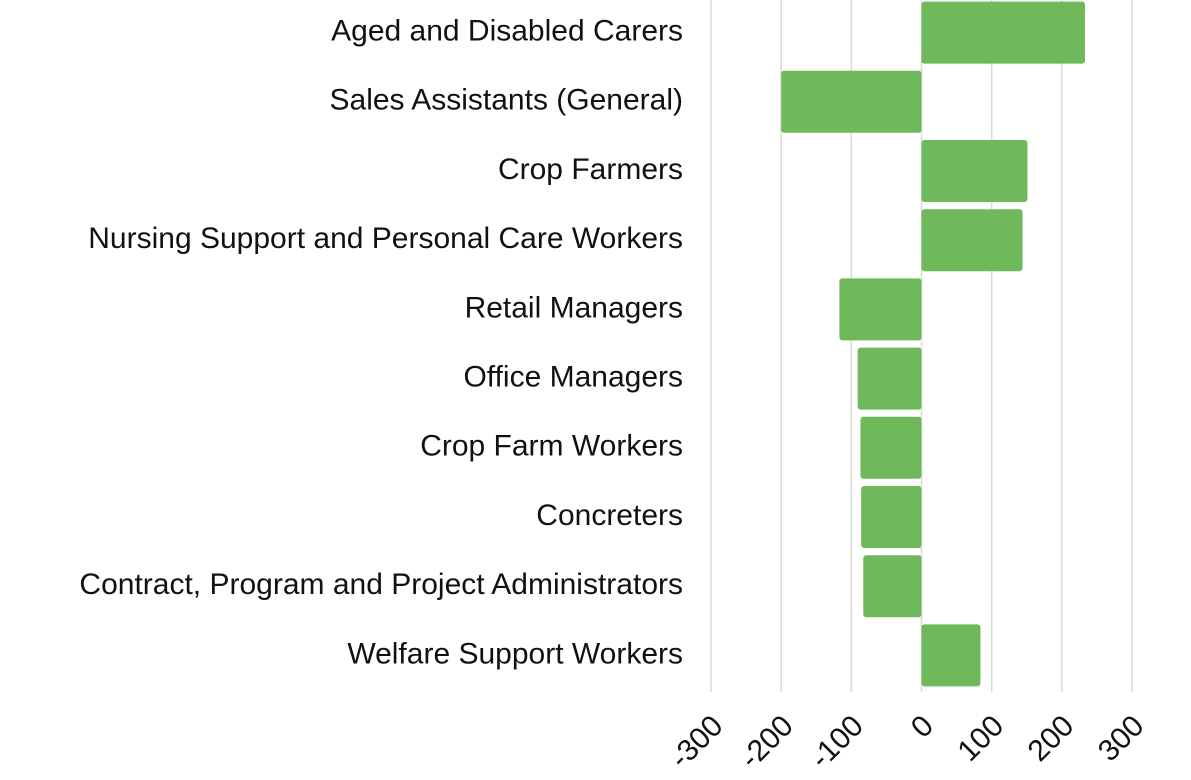 The image size is (1191, 780). Describe the element at coordinates (506, 100) in the screenshot. I see `y-tick-label: Sales Assistants (General)` at that location.